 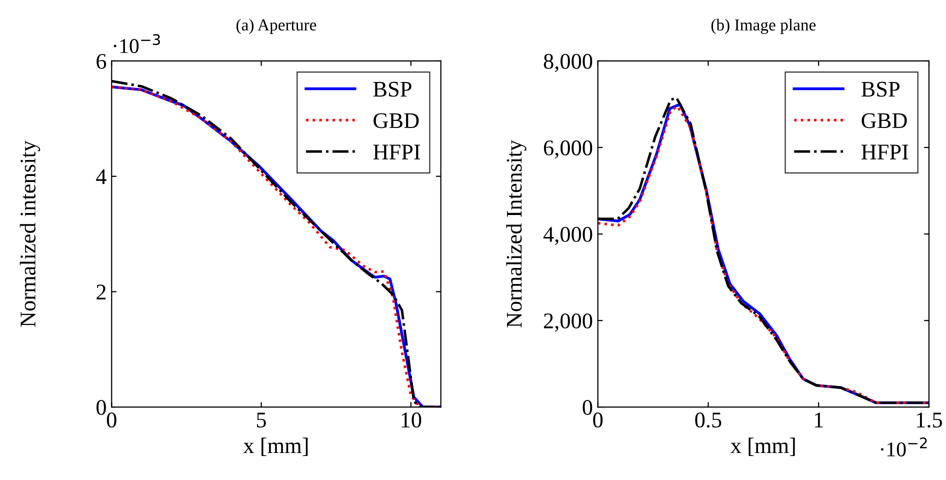 What do you see at coordinates (516, 234) in the screenshot?
I see `y-axis-title: Normalized Intensity` at bounding box center [516, 234].